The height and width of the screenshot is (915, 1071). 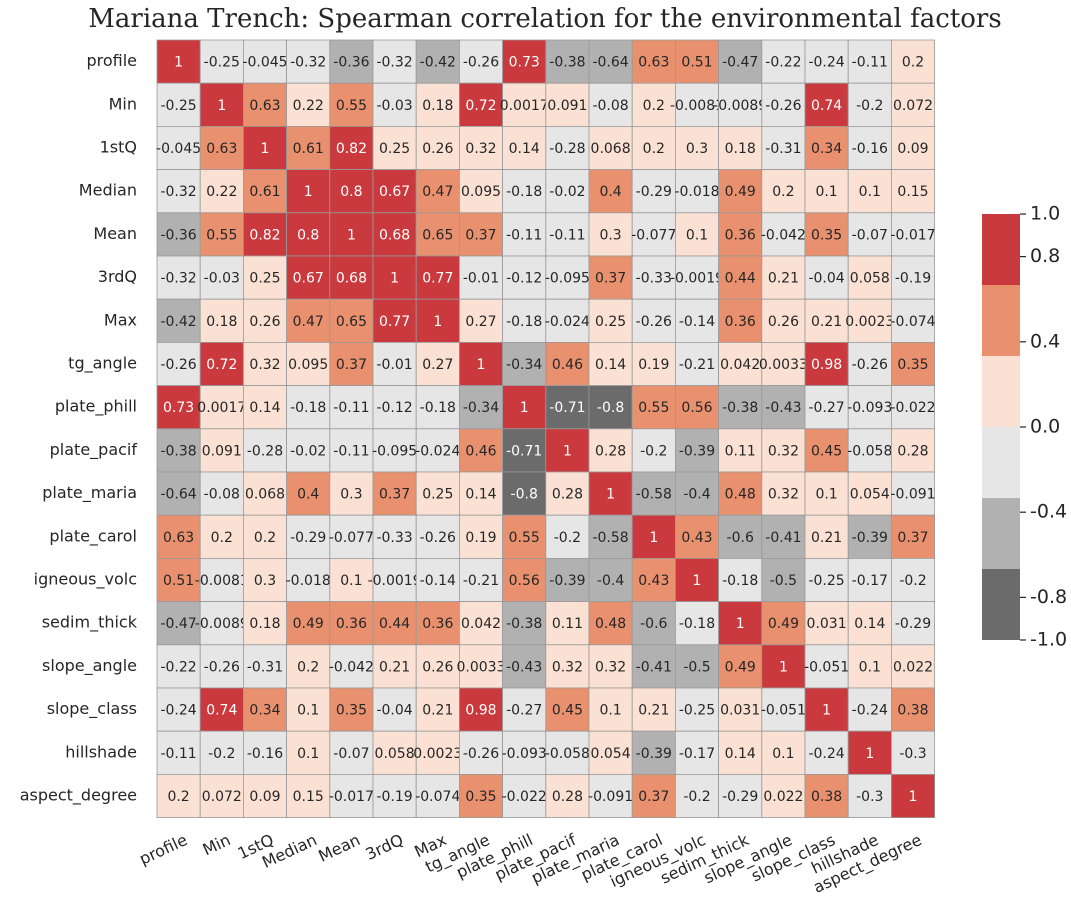 What do you see at coordinates (101, 751) in the screenshot?
I see `y-tick-label: hillshade` at bounding box center [101, 751].